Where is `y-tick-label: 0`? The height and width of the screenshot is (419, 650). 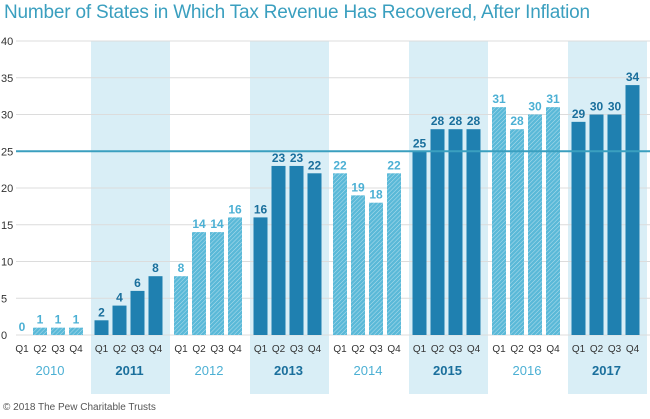
y-tick-label: 0 is located at coordinates (4, 336).